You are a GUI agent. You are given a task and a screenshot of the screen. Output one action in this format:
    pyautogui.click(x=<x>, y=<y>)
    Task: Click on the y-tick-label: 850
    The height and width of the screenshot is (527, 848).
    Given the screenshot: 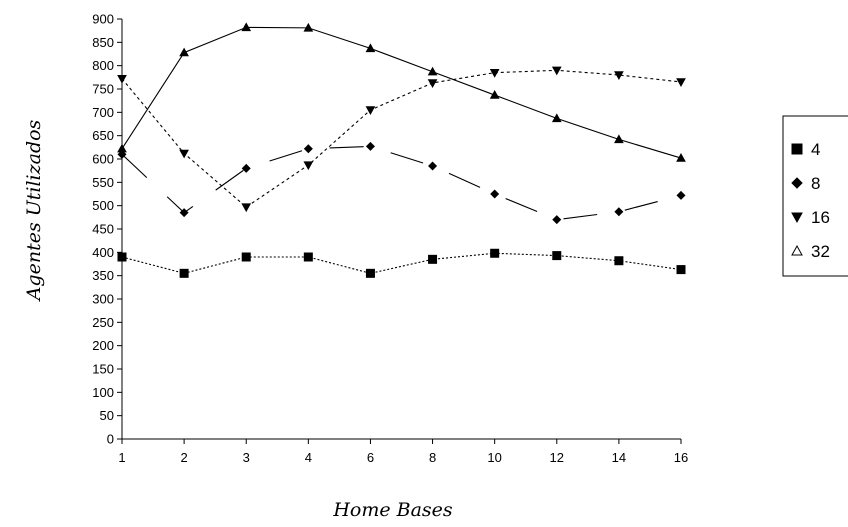 What is the action you would take?
    pyautogui.click(x=103, y=42)
    